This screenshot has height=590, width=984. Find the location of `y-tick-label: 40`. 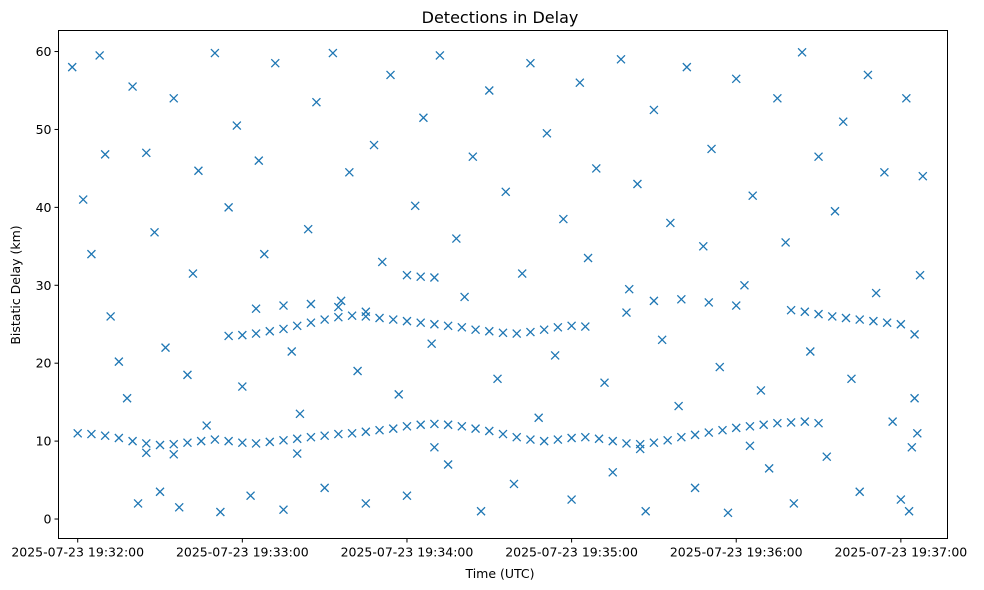

y-tick-label: 40 is located at coordinates (44, 207).